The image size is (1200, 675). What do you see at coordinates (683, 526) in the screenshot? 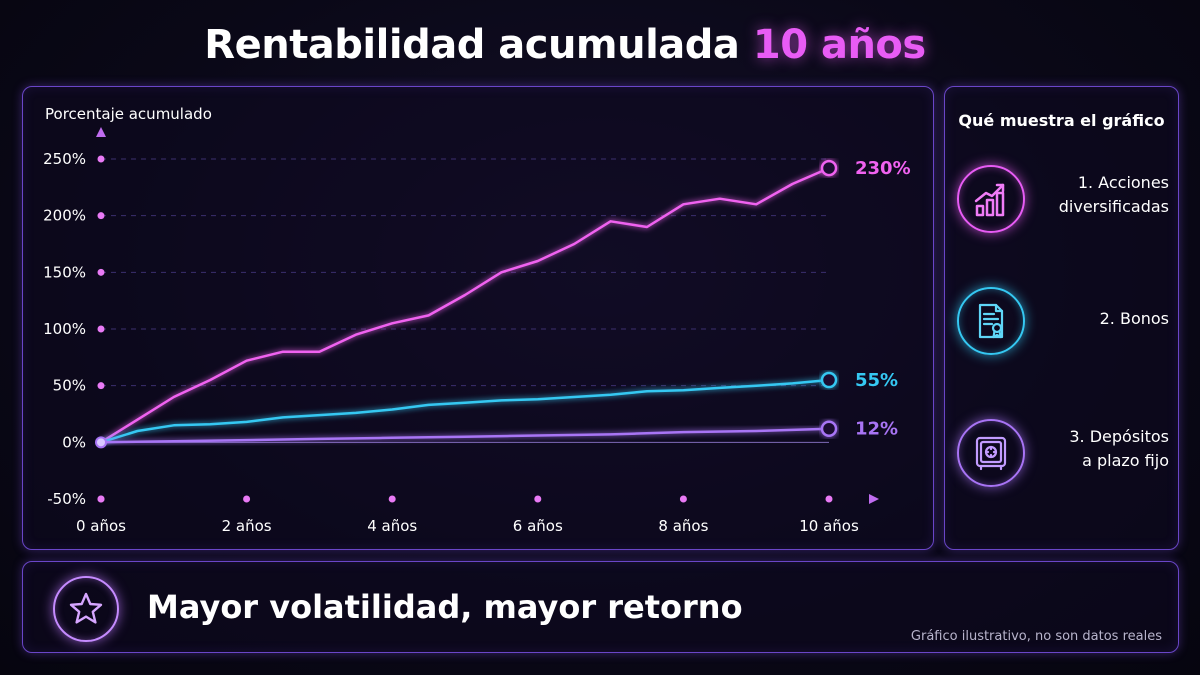
I see `x-tick-label: 8 años` at bounding box center [683, 526].